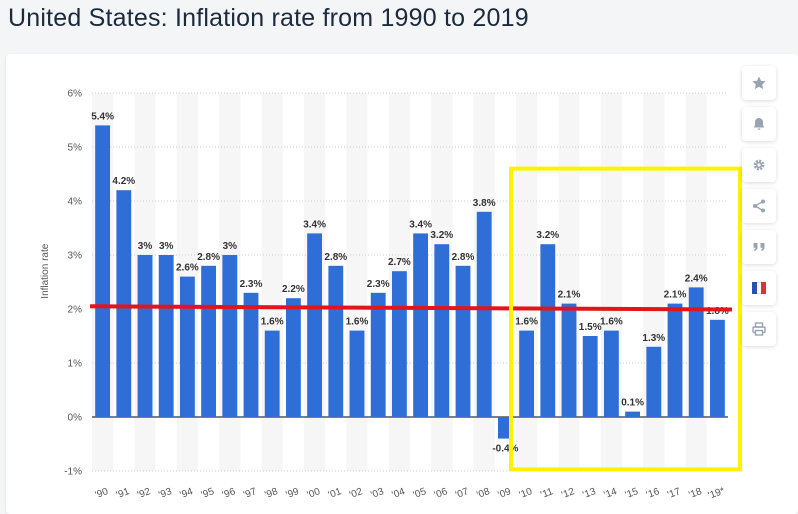 The image size is (798, 514). Describe the element at coordinates (568, 493) in the screenshot. I see `x-tick-label: '12` at that location.